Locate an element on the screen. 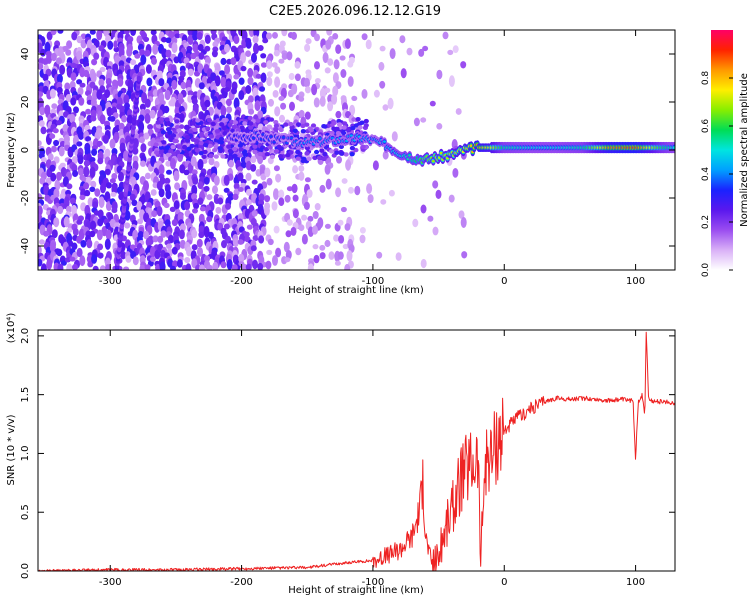 This screenshot has height=600, width=750. colorbar-tick-label: 0.6 is located at coordinates (706, 126).